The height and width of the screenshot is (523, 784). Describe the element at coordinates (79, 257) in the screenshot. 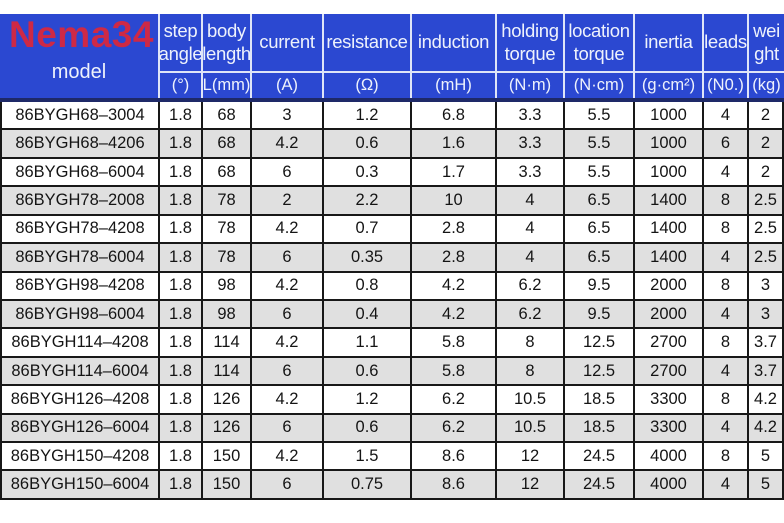

I see `model-cell: 86BYGH78–6004` at that location.